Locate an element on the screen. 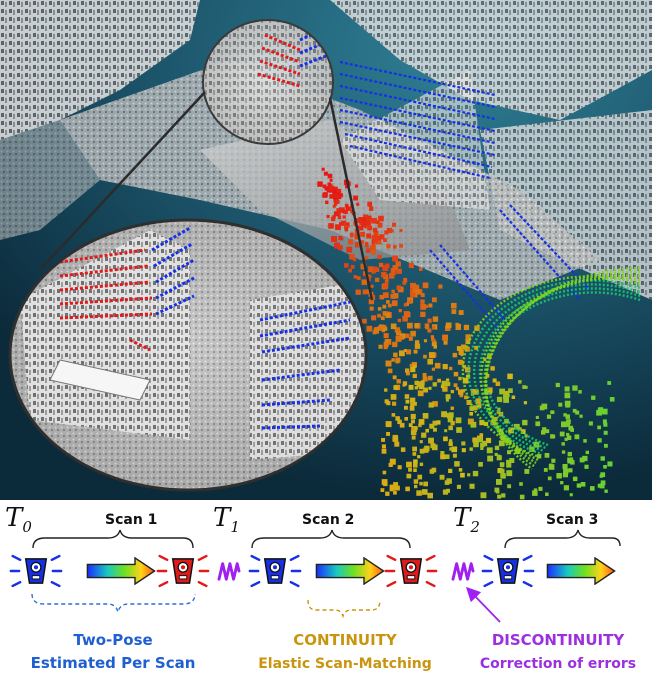 The image size is (652, 674). caption-two-pose-line2: Estimated Per Scan is located at coordinates (113, 663).